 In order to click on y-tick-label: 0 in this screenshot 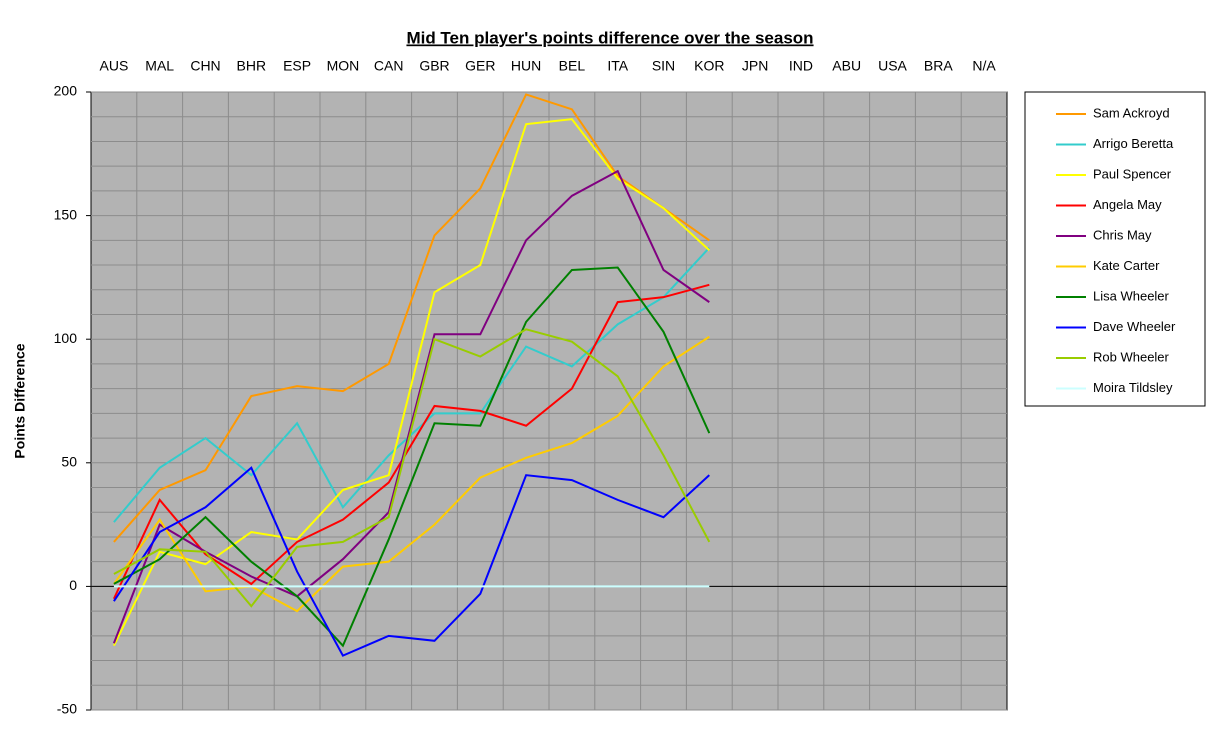, I will do `click(73, 585)`.